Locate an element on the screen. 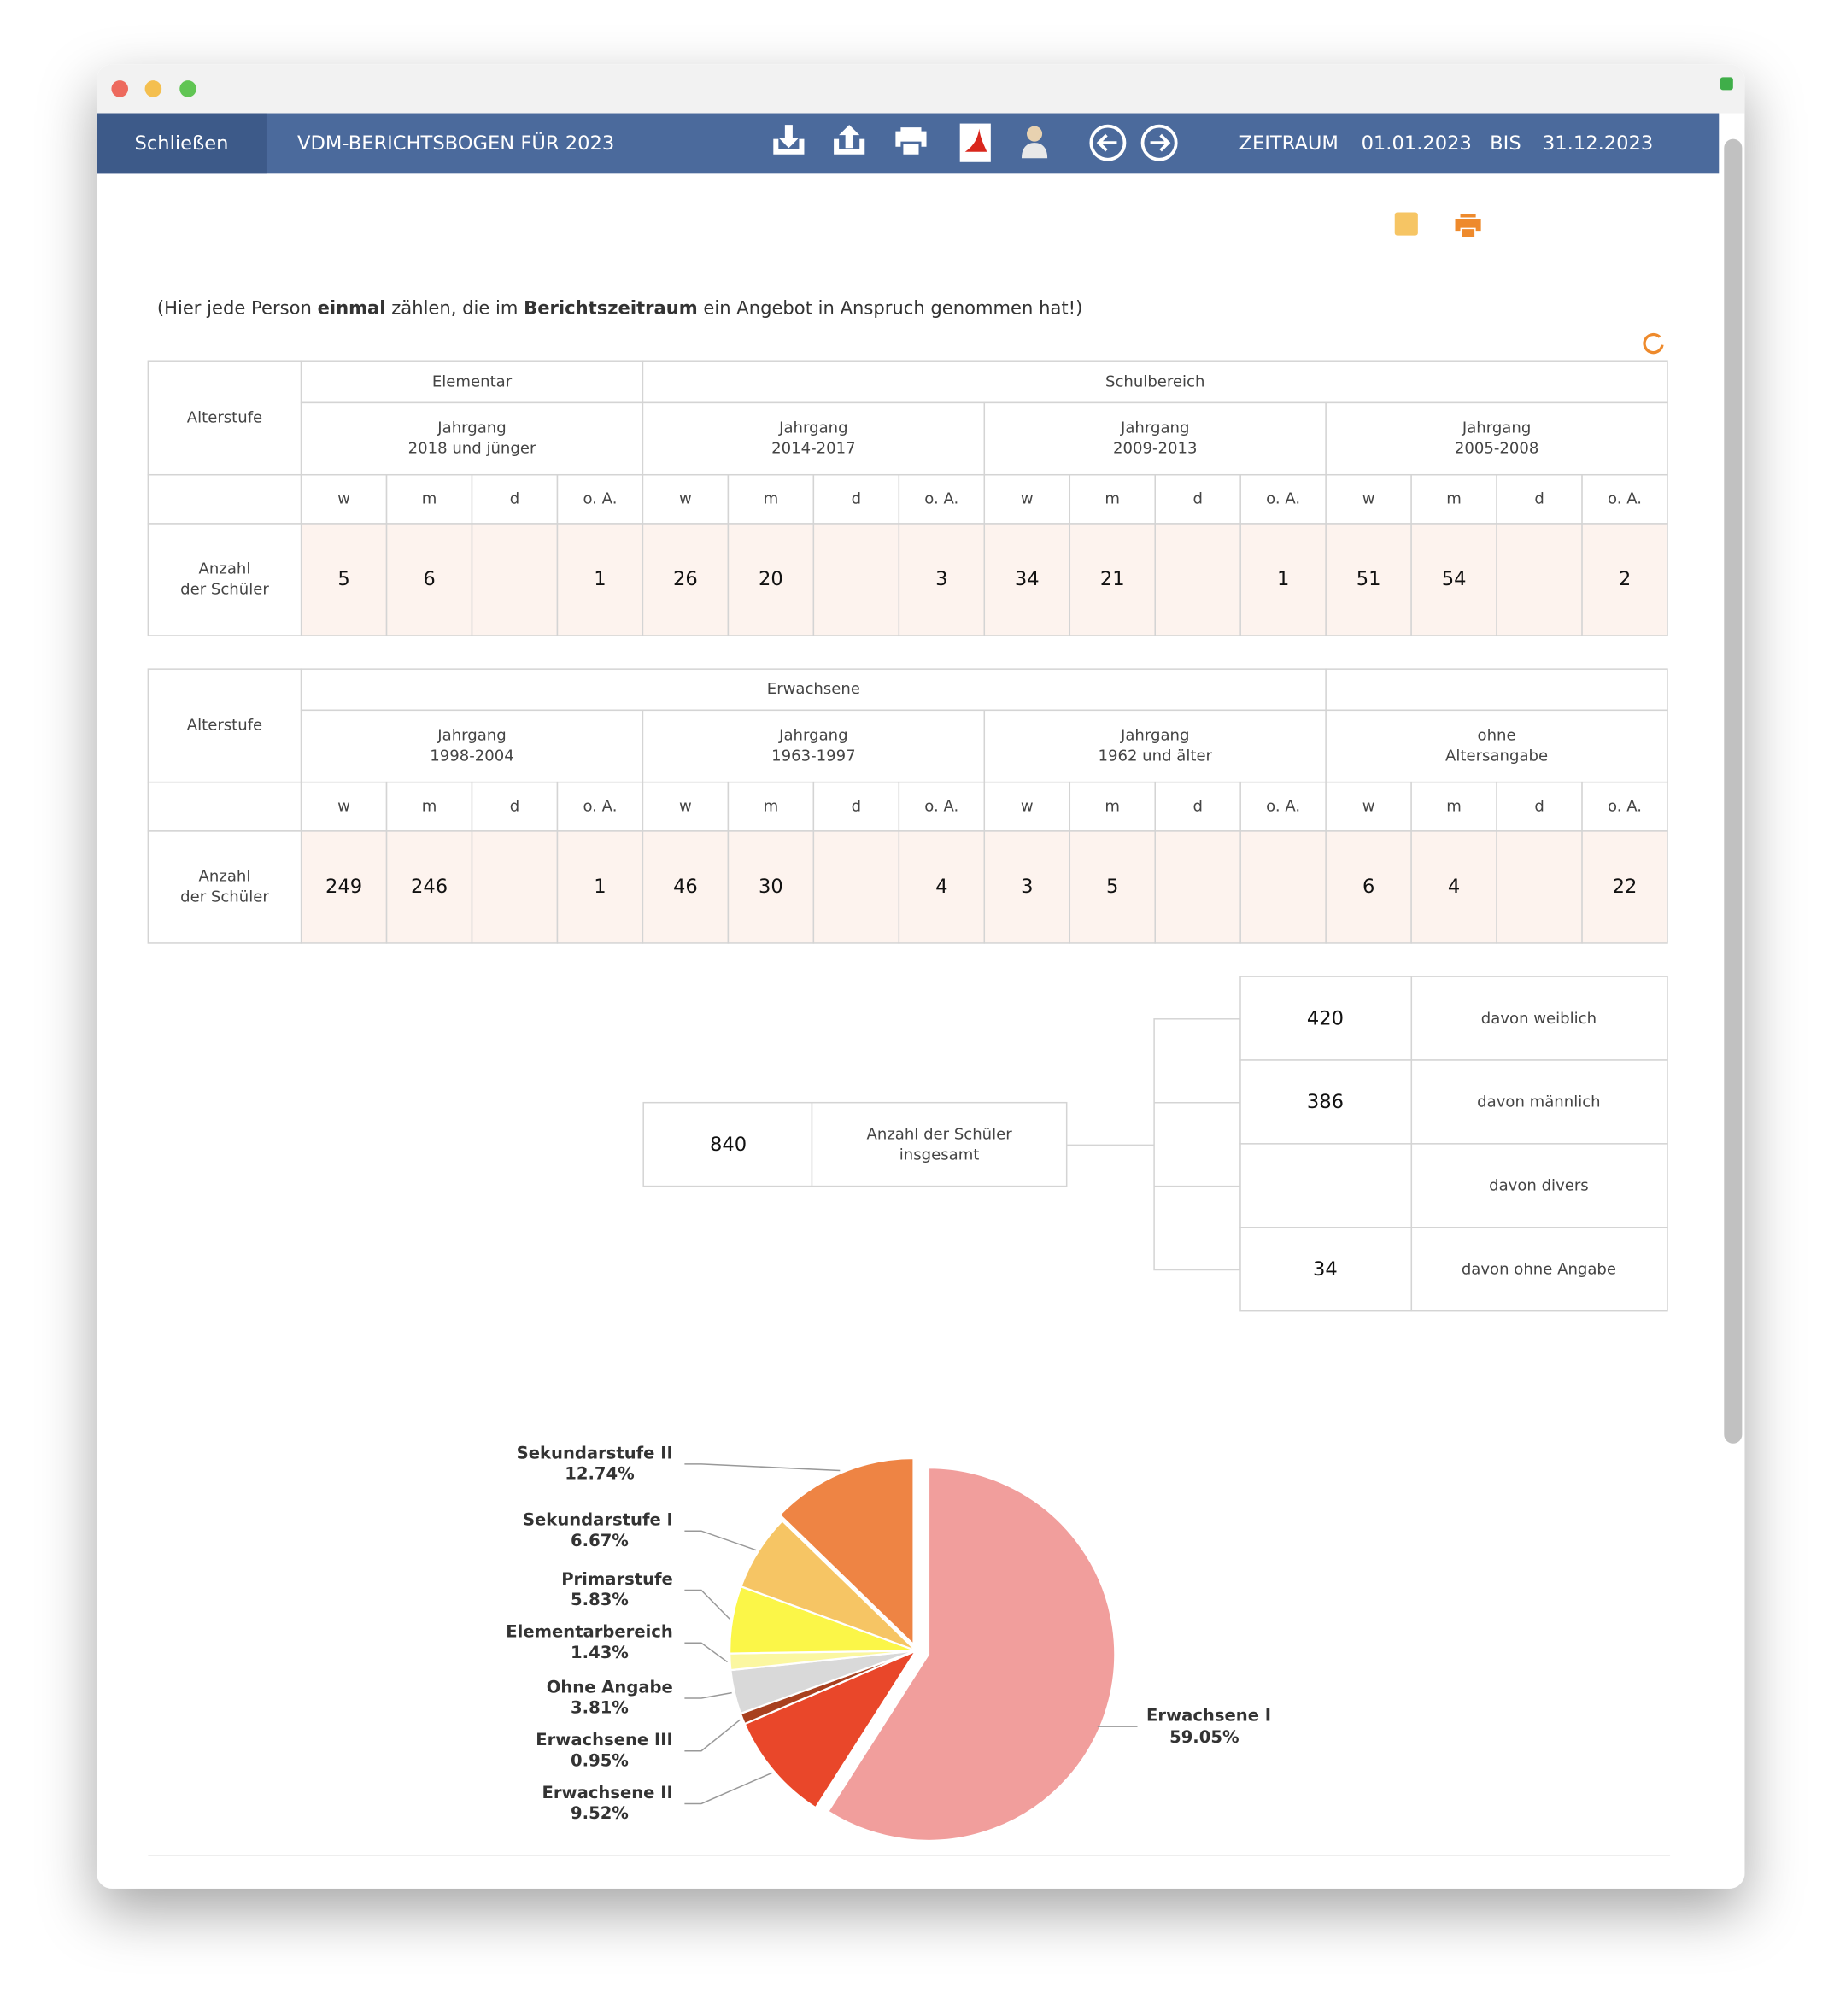 The width and height of the screenshot is (1840, 2016). bracket is located at coordinates (1197, 1144).